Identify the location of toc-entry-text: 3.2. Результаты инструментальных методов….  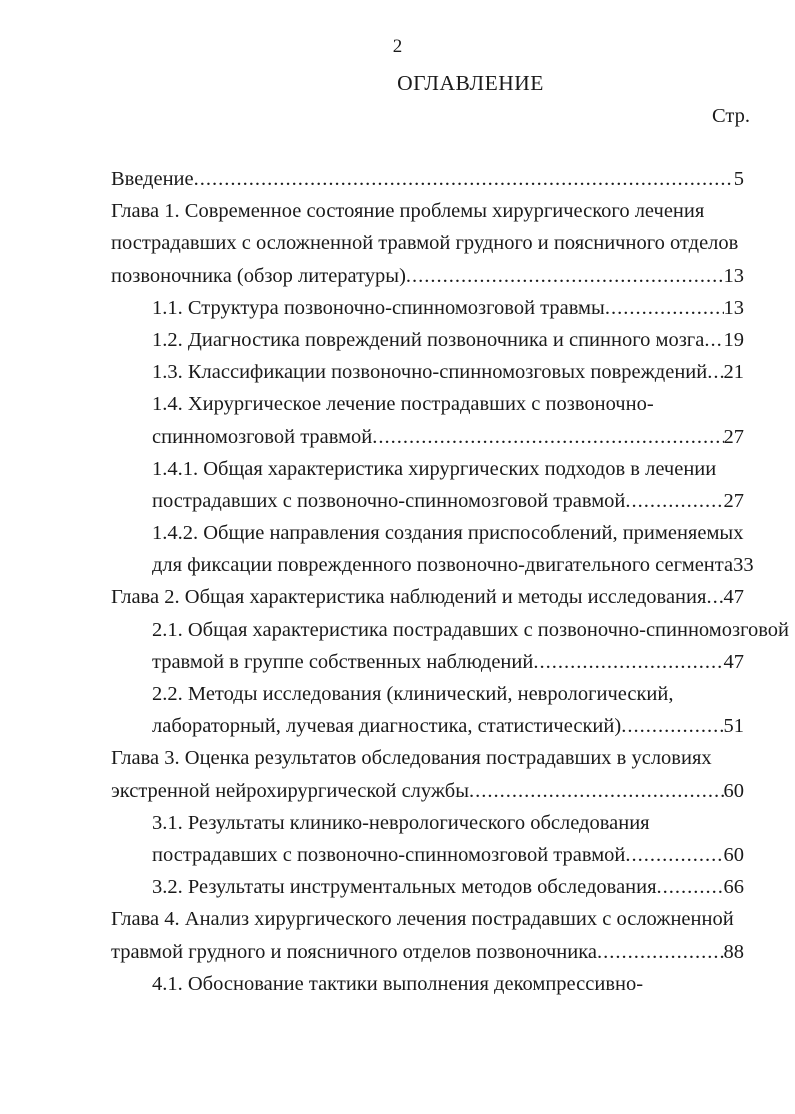
(404, 887).